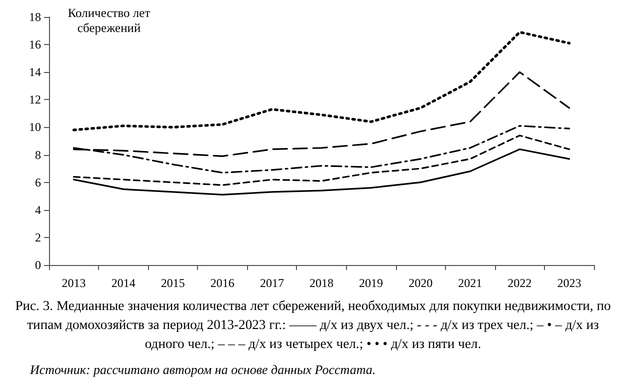 This screenshot has width=626, height=382. What do you see at coordinates (520, 283) in the screenshot?
I see `x-tick-label: 2022` at bounding box center [520, 283].